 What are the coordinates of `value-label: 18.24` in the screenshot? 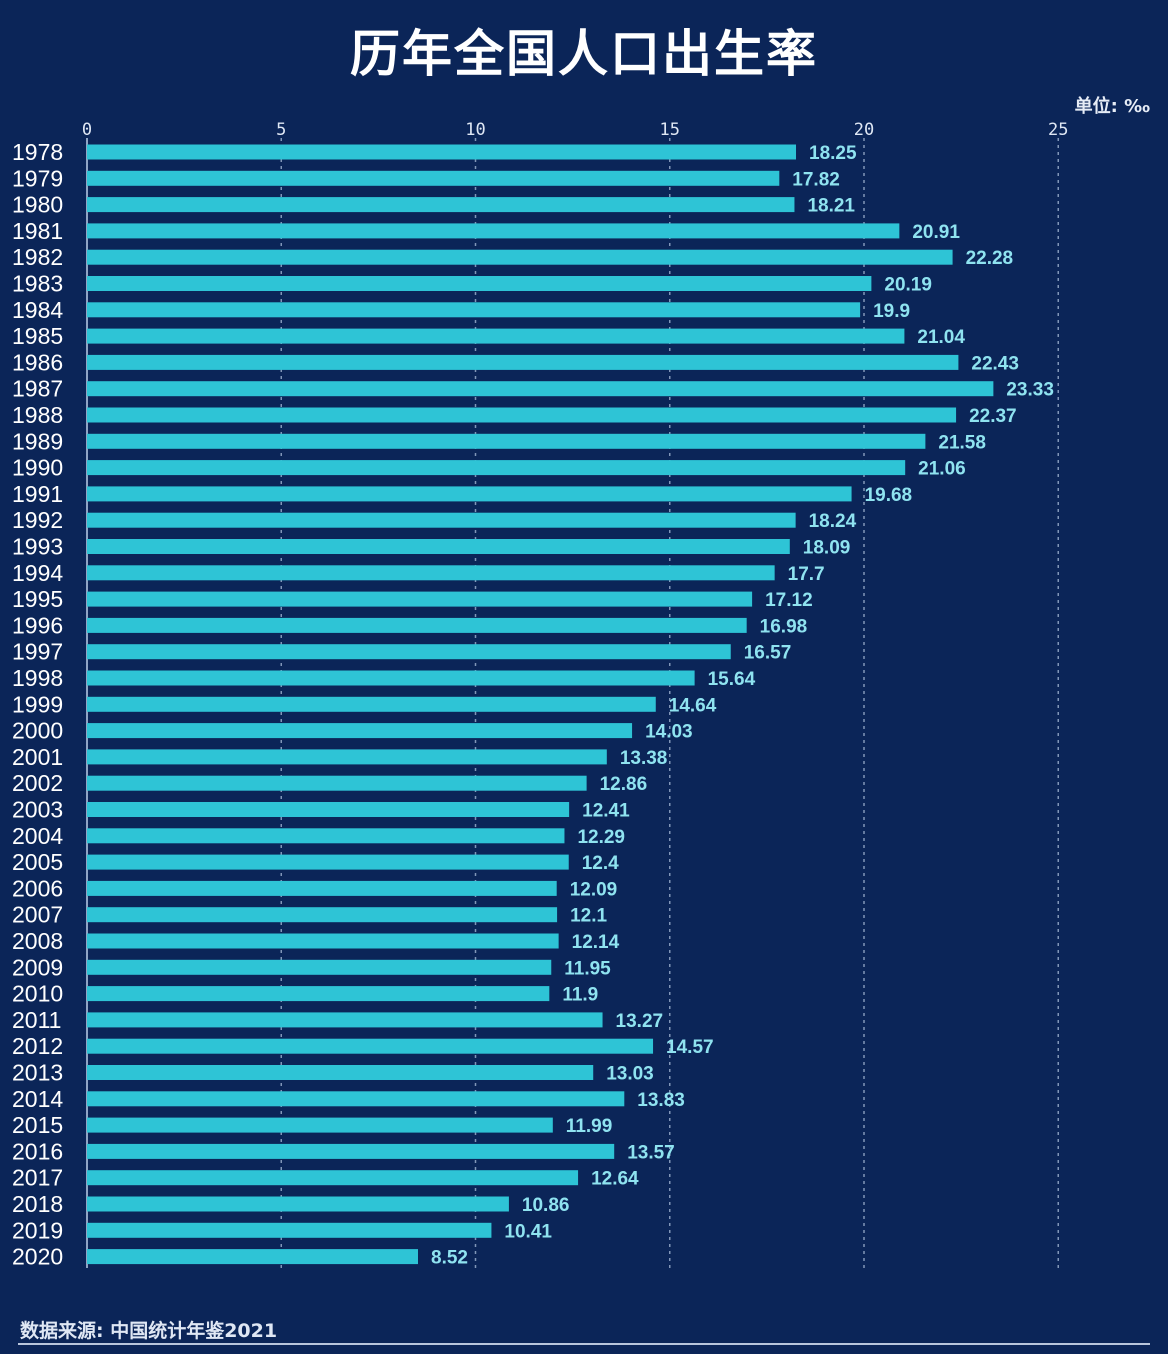 It's located at (833, 521).